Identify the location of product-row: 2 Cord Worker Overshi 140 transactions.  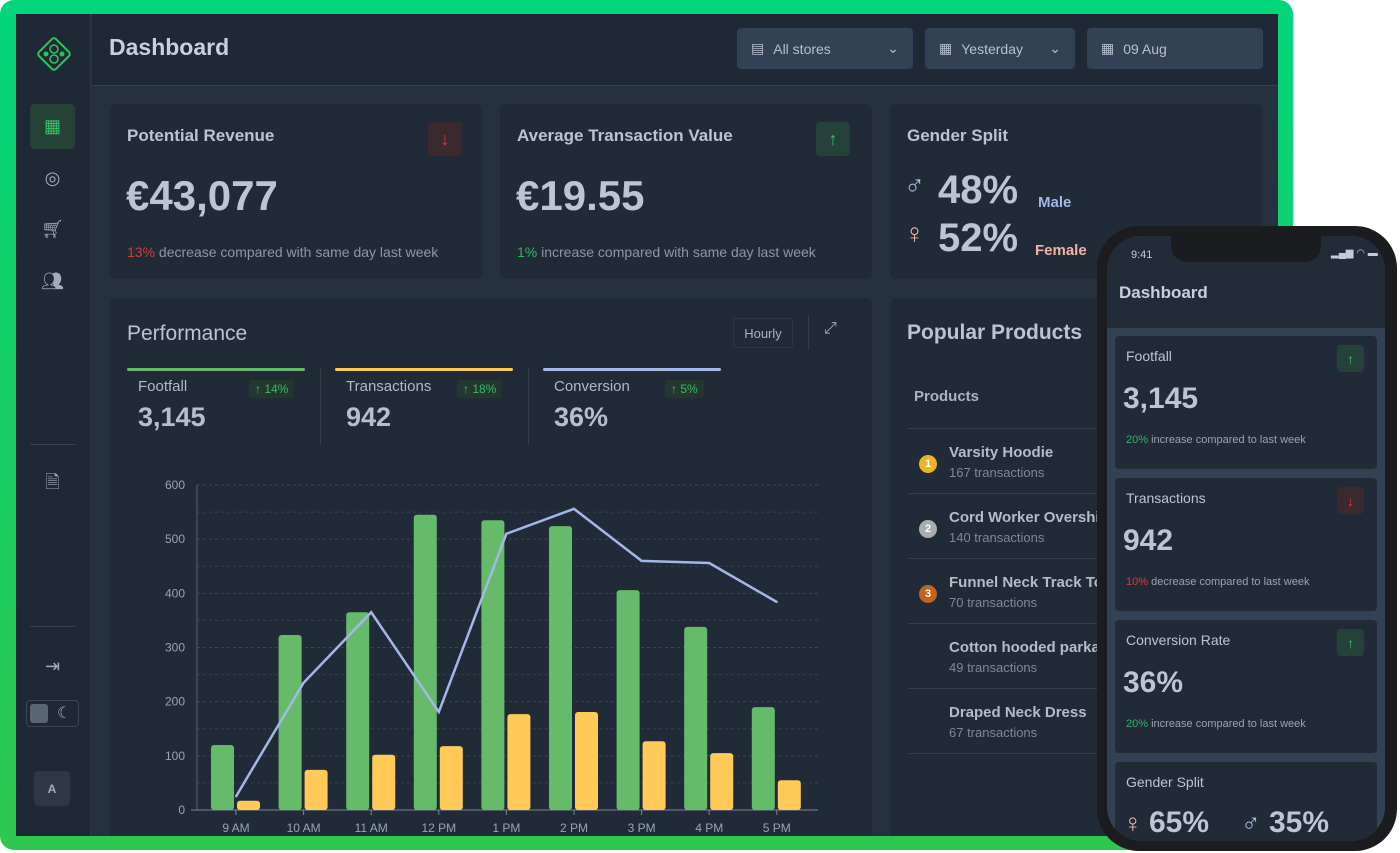
(1023, 526).